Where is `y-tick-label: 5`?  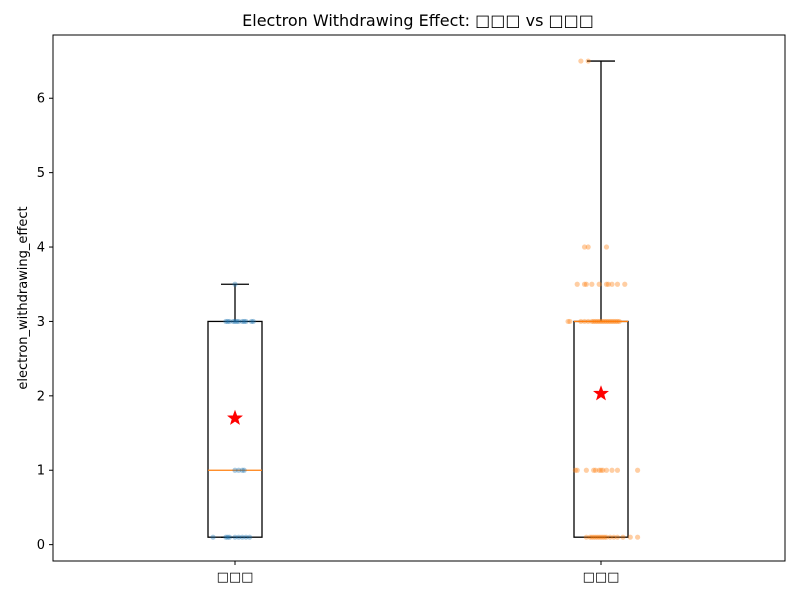
y-tick-label: 5 is located at coordinates (41, 173).